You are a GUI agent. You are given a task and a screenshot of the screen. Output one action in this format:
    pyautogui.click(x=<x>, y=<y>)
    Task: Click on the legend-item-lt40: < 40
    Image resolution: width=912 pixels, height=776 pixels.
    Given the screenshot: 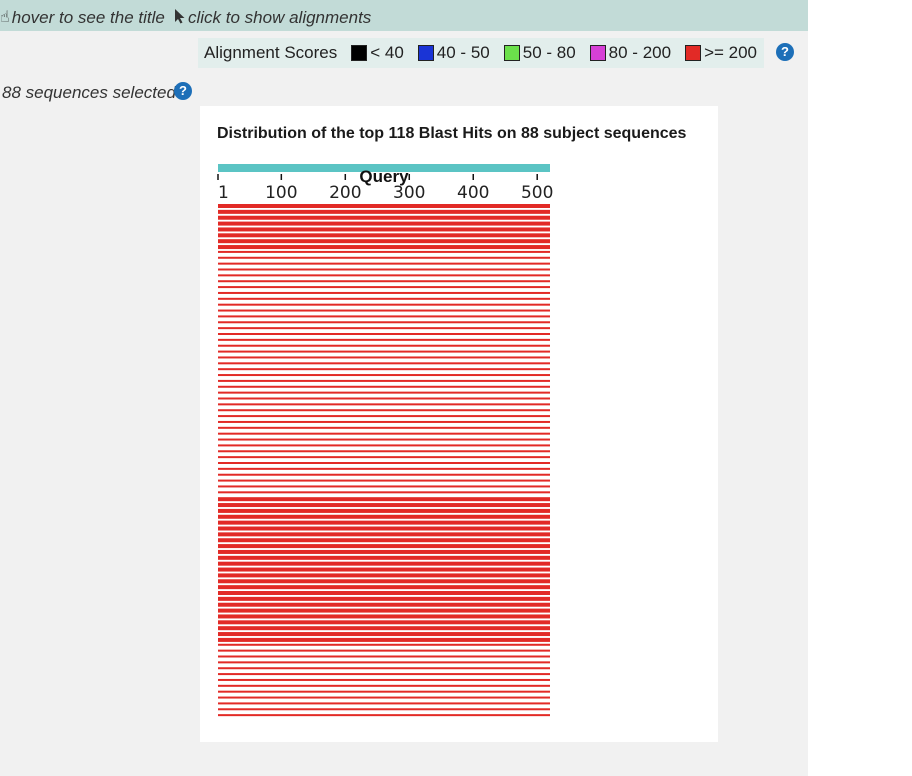 What is the action you would take?
    pyautogui.click(x=377, y=53)
    